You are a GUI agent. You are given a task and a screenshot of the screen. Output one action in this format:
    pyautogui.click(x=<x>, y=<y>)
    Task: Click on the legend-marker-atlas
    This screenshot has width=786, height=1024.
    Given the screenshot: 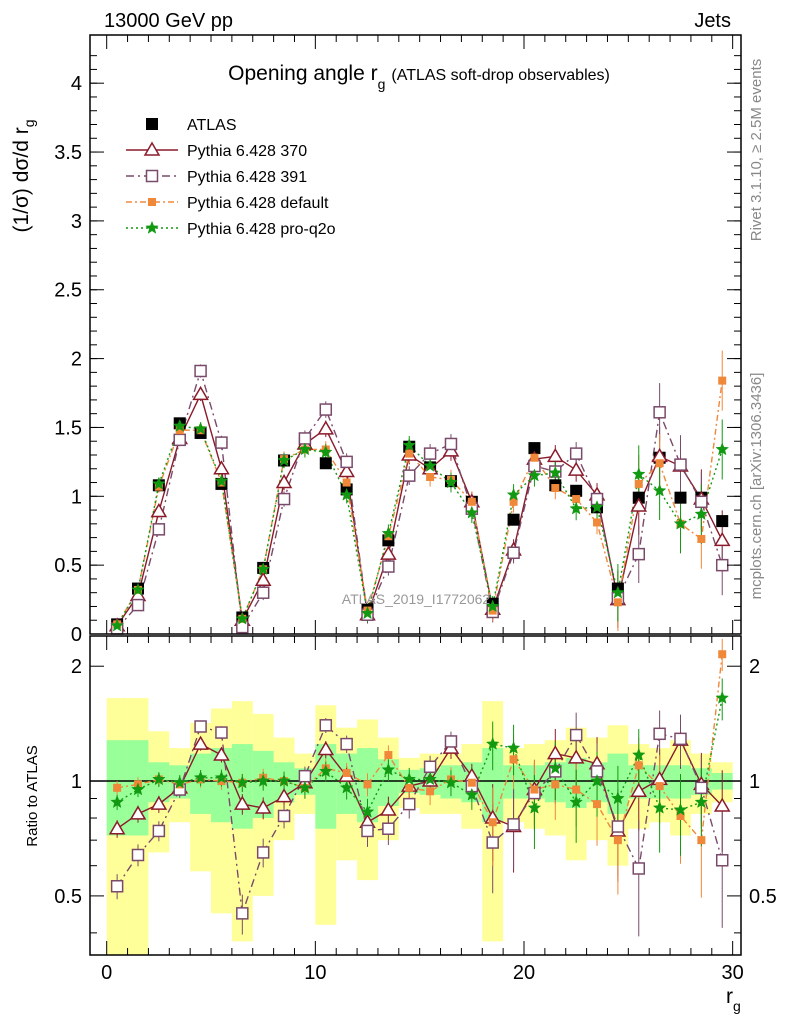 What is the action you would take?
    pyautogui.click(x=152, y=124)
    